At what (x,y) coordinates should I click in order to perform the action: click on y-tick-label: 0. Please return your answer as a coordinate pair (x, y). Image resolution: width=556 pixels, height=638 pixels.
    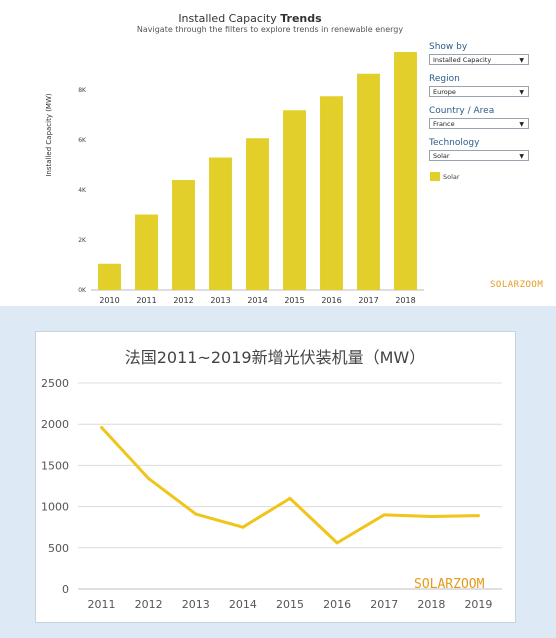
    Looking at the image, I should click on (65, 589).